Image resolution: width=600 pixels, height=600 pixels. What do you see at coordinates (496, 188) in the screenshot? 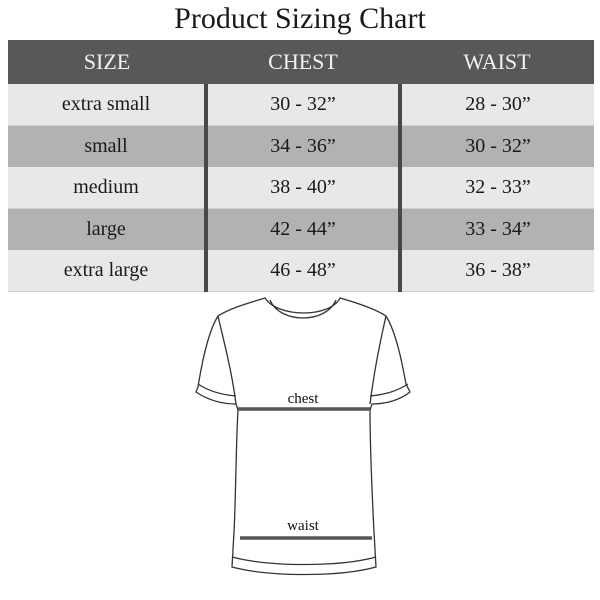
I see `waist-cell: 32 - 33”` at bounding box center [496, 188].